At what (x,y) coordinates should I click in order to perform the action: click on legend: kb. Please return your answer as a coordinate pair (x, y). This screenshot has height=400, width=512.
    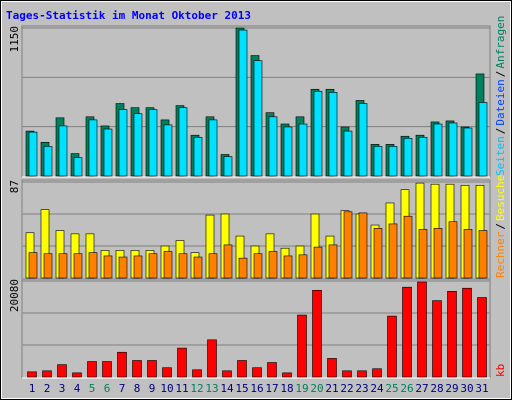
    Looking at the image, I should click on (500, 370).